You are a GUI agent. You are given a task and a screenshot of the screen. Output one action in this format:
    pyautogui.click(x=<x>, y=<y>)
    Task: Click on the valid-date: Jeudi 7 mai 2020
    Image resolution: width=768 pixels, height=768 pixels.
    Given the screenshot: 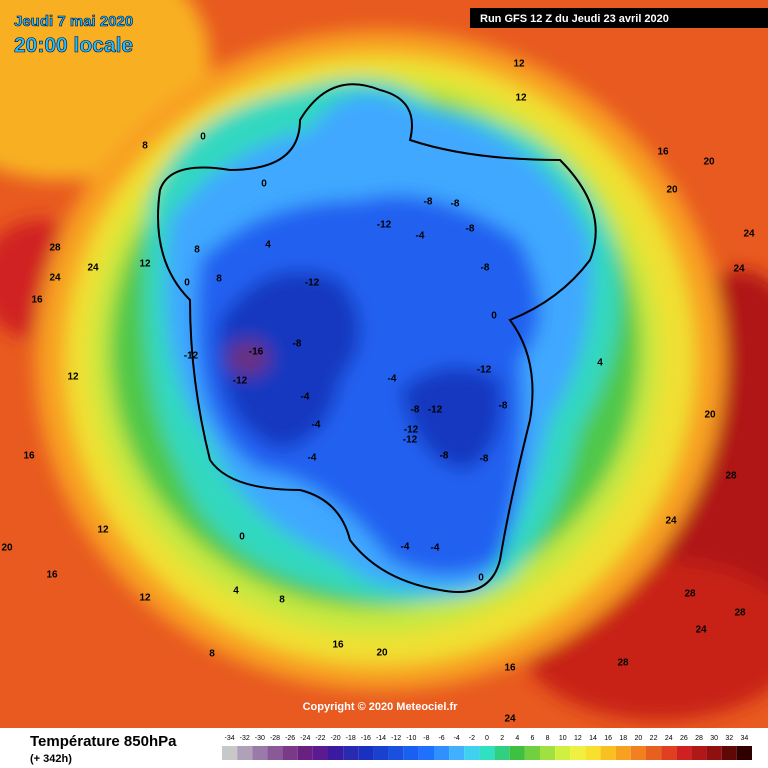 What is the action you would take?
    pyautogui.click(x=73, y=21)
    